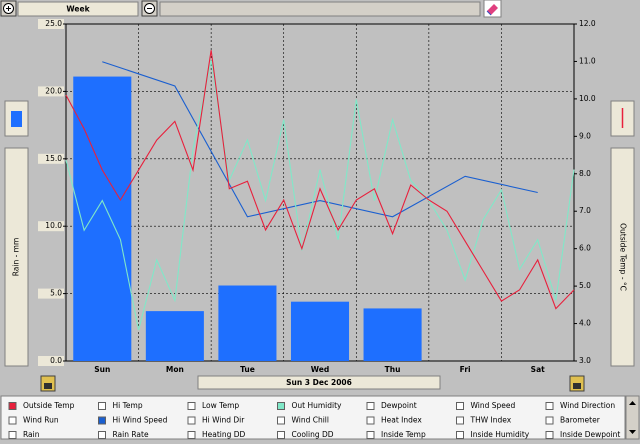  What do you see at coordinates (585, 360) in the screenshot?
I see `y2-tick-label: 3.0` at bounding box center [585, 360].